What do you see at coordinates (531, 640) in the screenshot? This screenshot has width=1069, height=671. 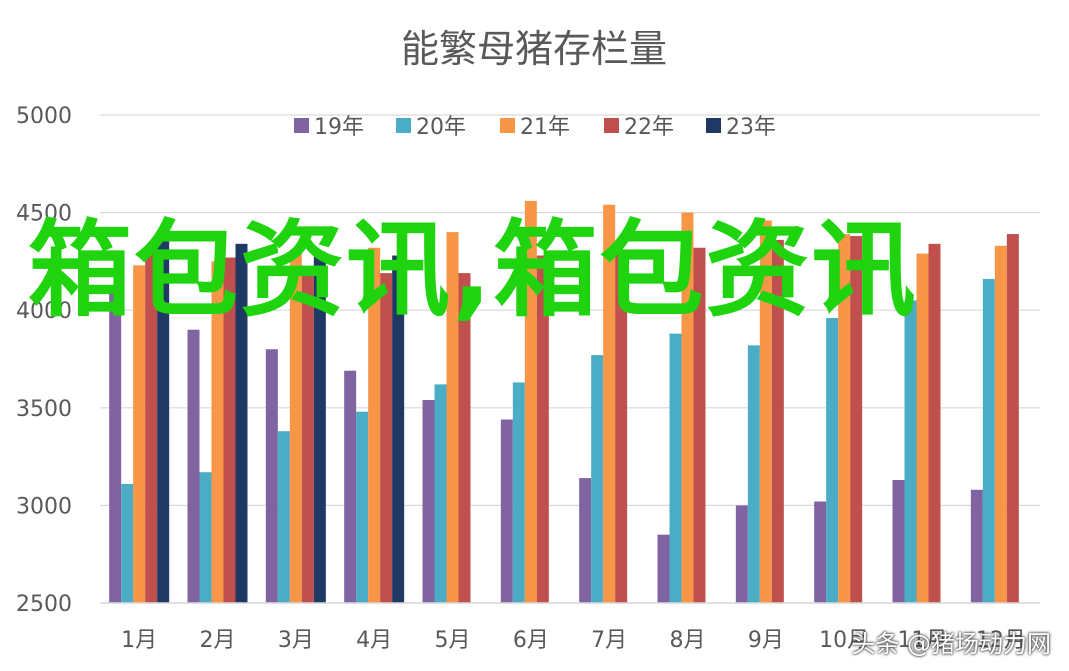 I see `x-tick-label: 6月` at bounding box center [531, 640].